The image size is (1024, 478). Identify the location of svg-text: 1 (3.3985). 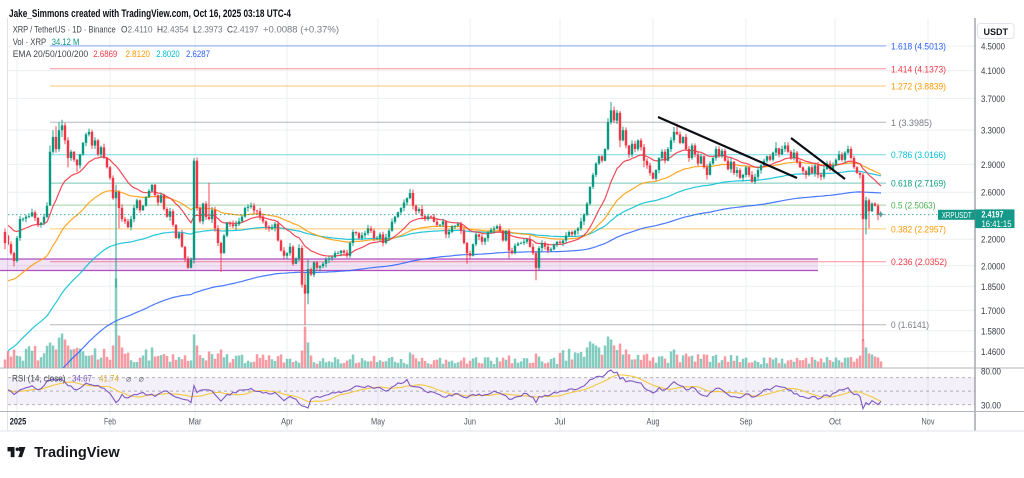
(911, 123).